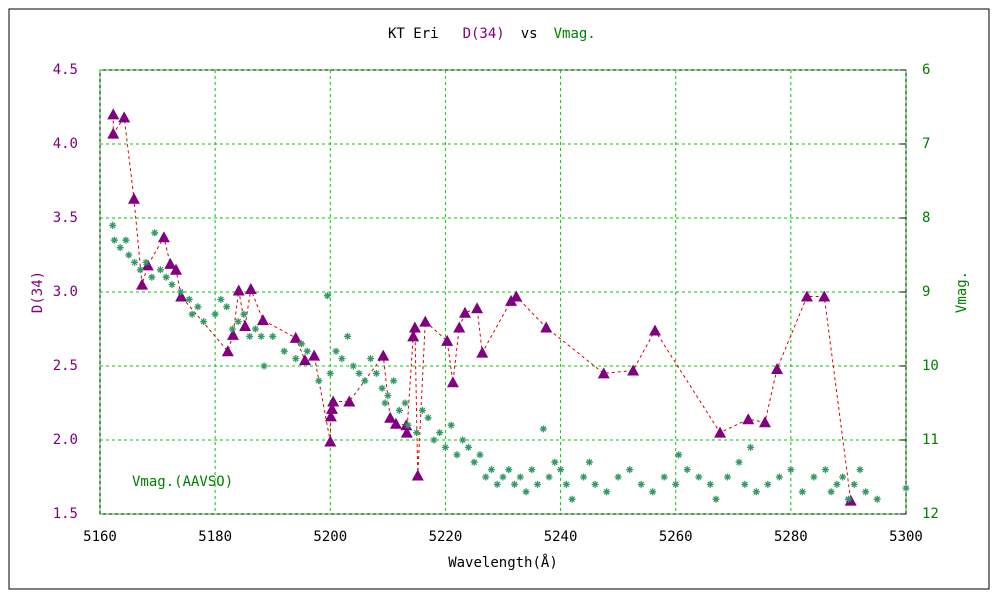 The height and width of the screenshot is (600, 1000). Describe the element at coordinates (926, 144) in the screenshot. I see `y2-tick-label: 7` at that location.